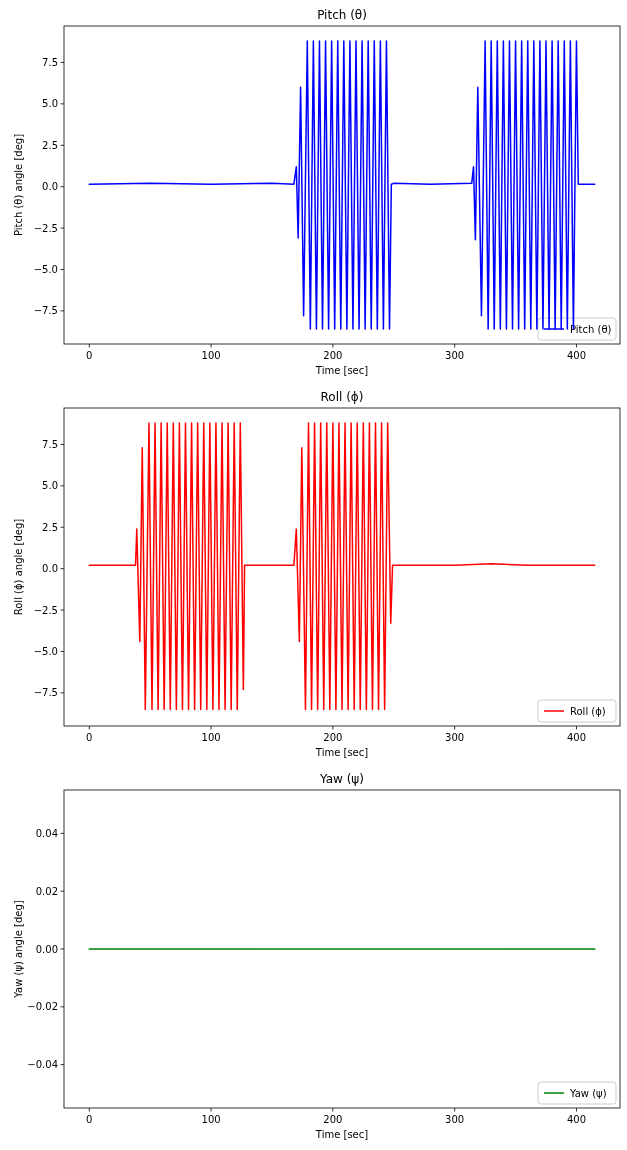 This screenshot has width=627, height=1150. What do you see at coordinates (342, 15) in the screenshot?
I see `chart-title: Pitch (θ)` at bounding box center [342, 15].